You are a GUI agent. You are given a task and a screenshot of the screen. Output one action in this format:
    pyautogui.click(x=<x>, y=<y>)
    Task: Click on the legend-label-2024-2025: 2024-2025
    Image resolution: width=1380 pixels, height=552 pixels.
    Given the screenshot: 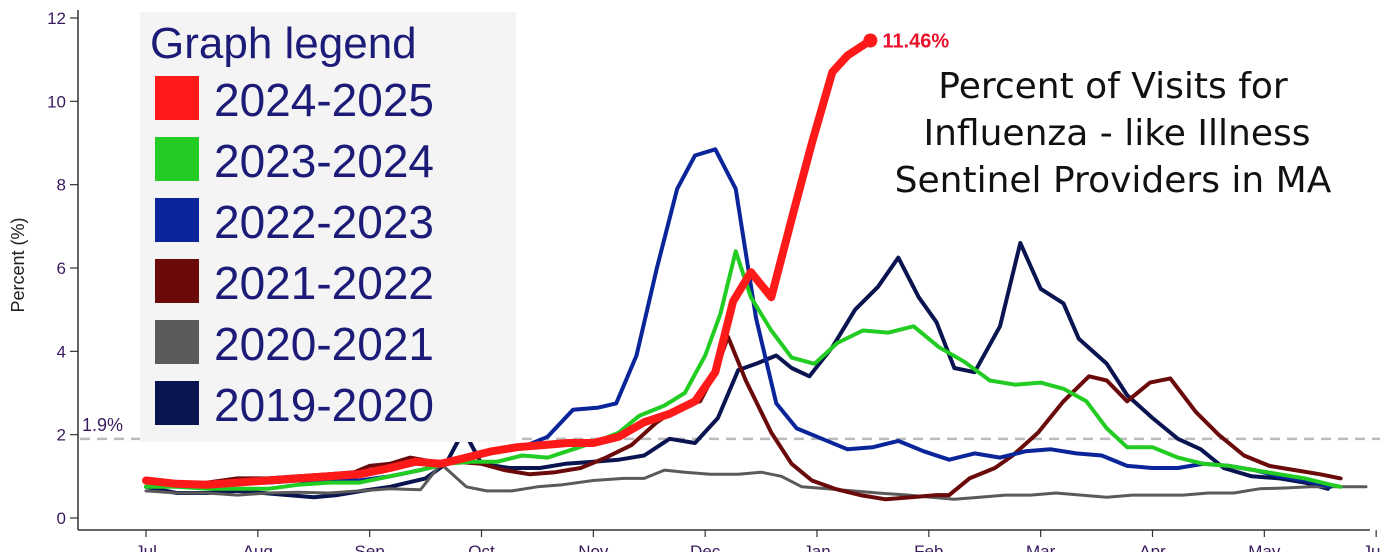 What is the action you would take?
    pyautogui.click(x=324, y=100)
    